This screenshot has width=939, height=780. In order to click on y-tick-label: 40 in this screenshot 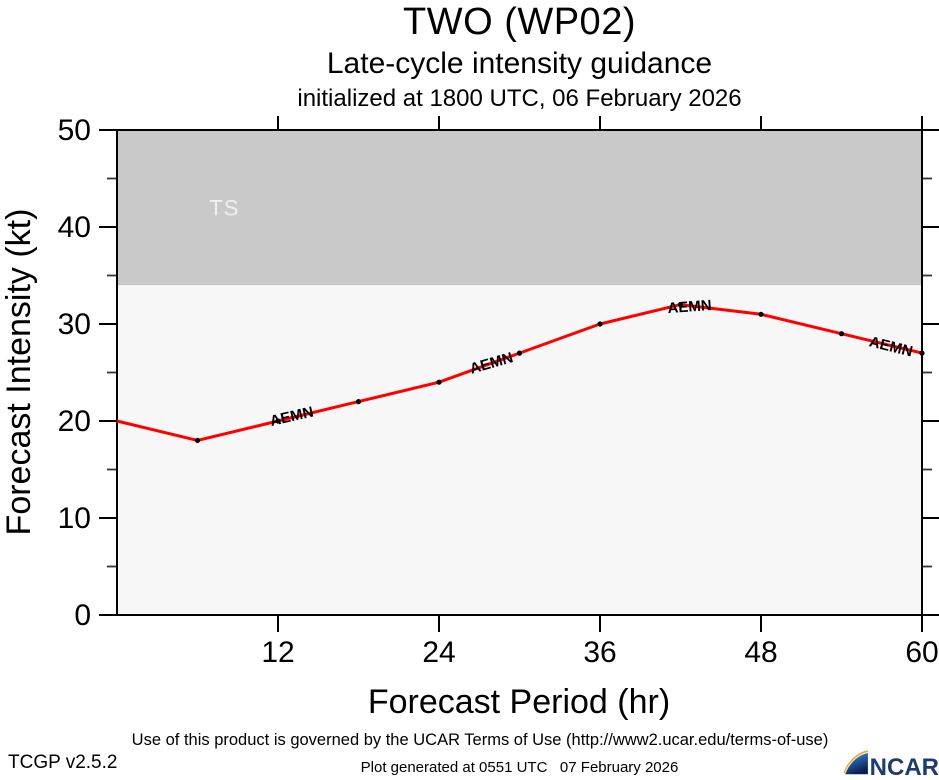, I will do `click(74, 227)`.